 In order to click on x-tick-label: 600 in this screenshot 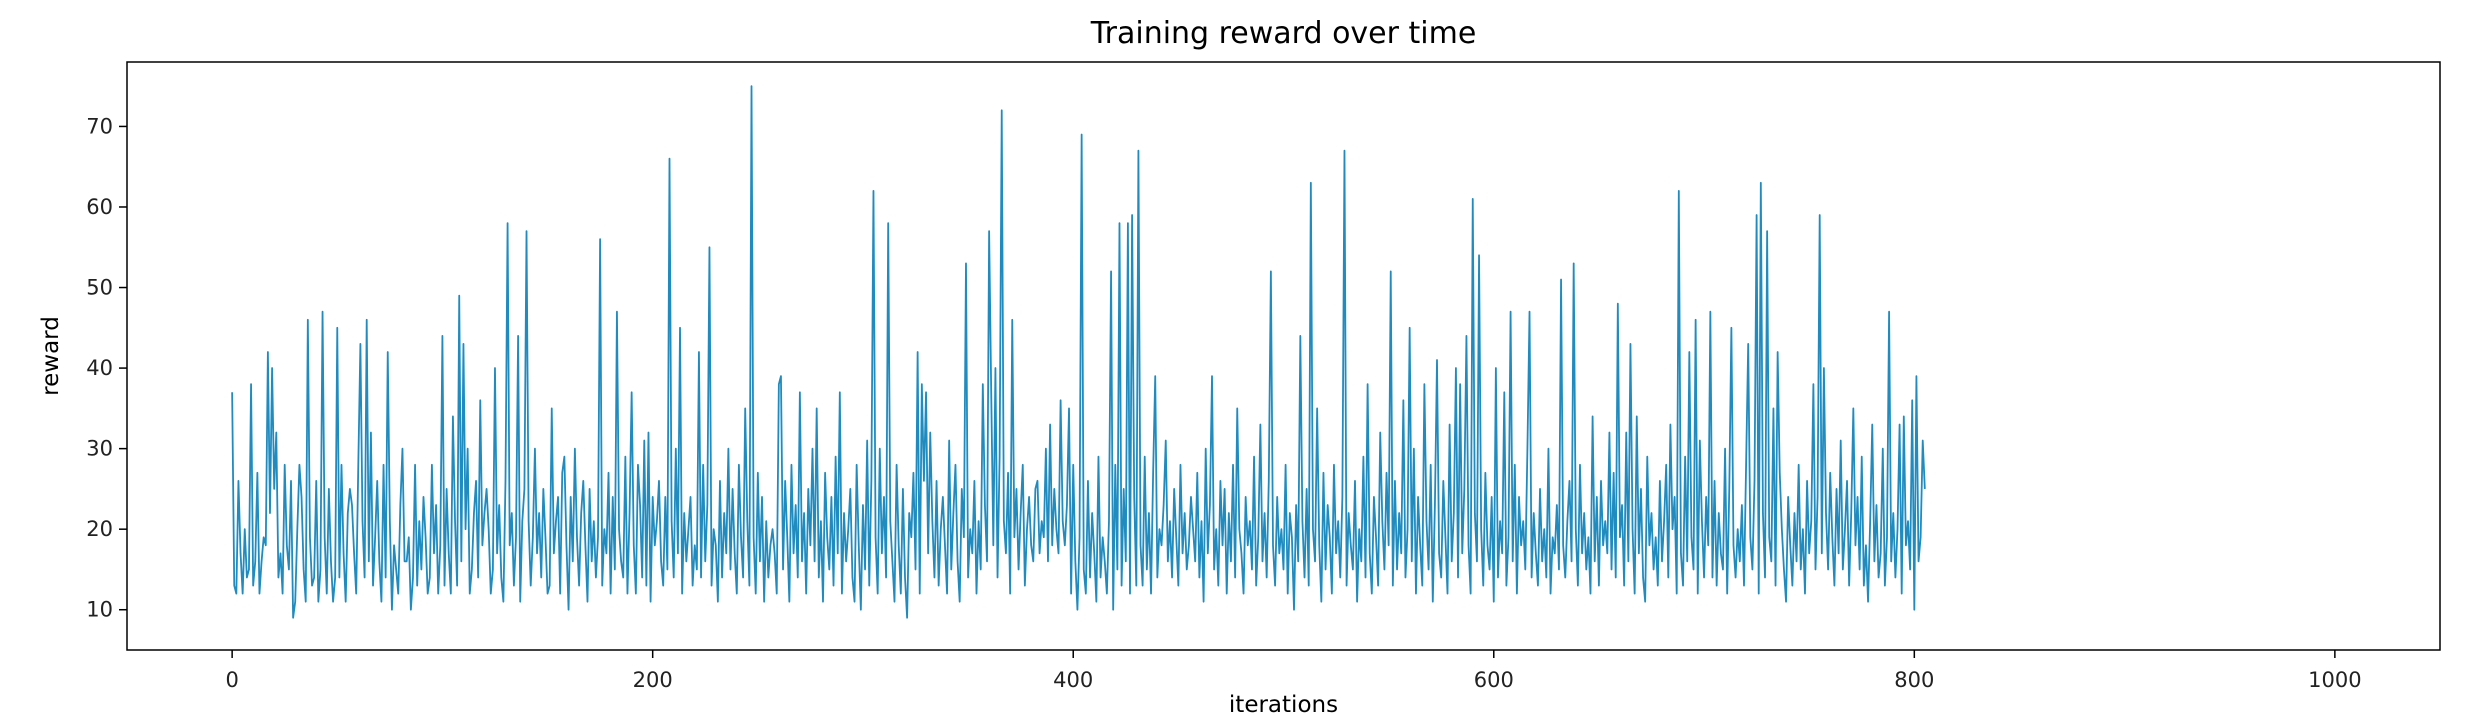, I will do `click(1494, 680)`.